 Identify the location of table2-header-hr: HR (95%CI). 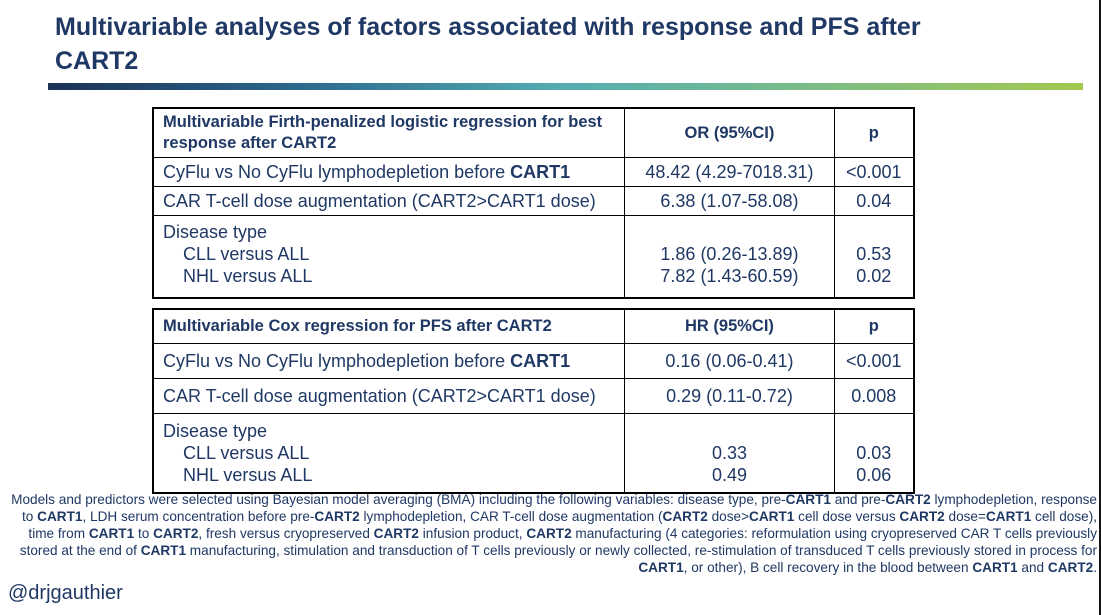
(729, 326).